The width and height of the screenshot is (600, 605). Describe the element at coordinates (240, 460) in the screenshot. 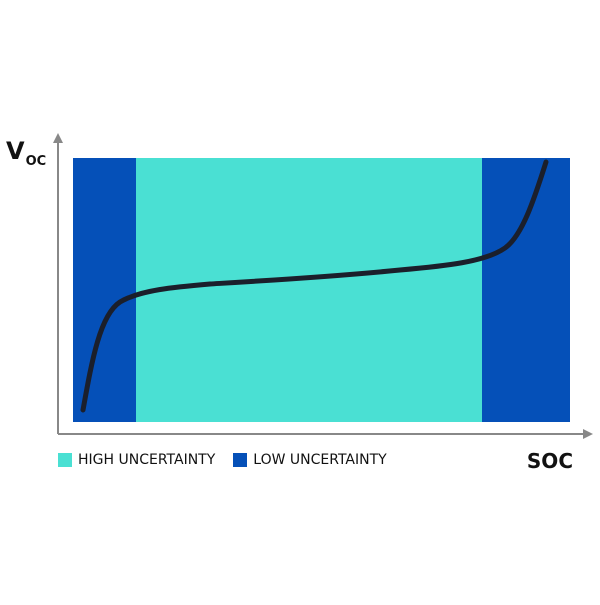

I see `legend-swatch-low` at that location.